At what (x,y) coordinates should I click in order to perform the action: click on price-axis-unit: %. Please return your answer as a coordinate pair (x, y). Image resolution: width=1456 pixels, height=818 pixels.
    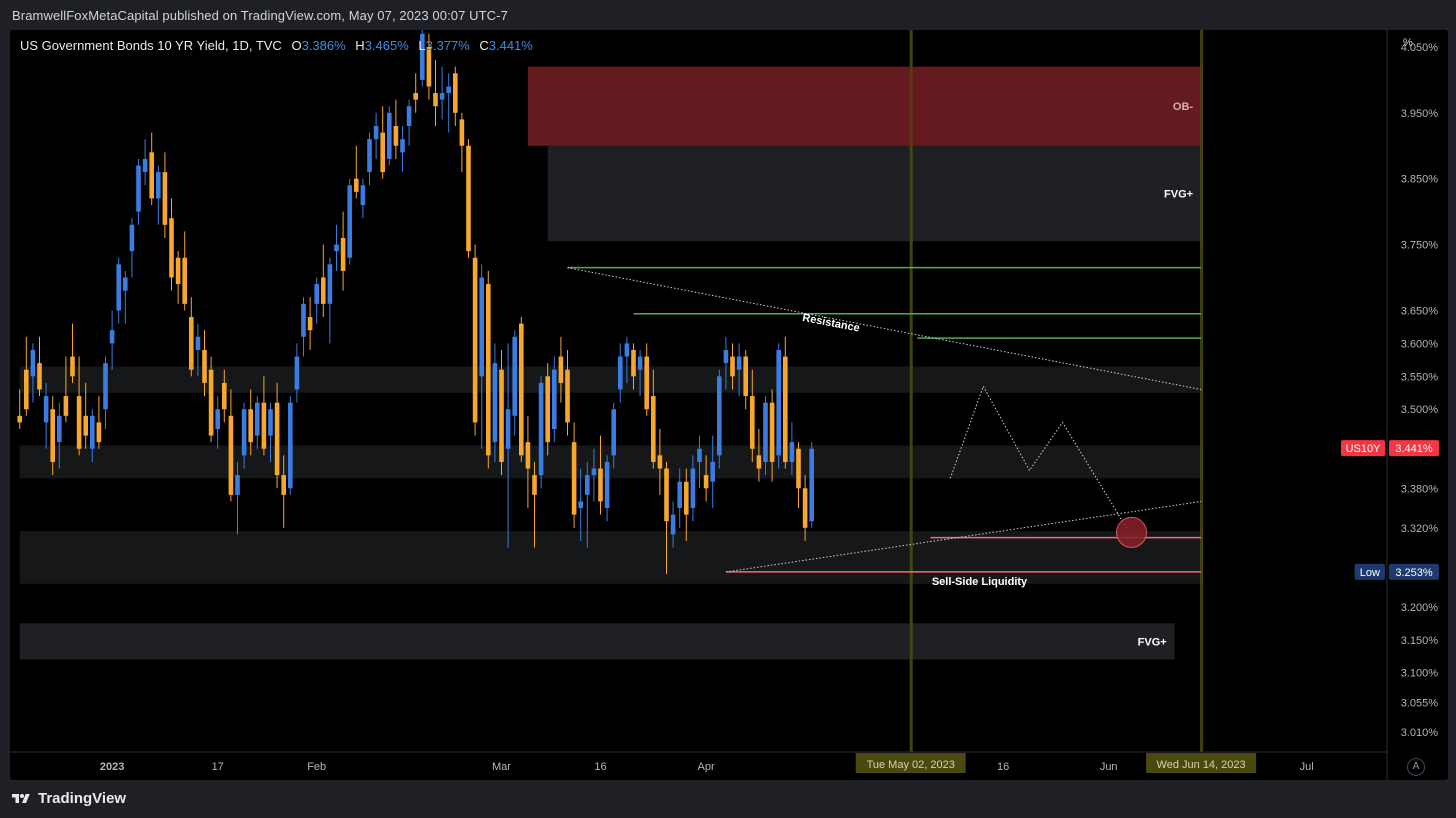
    Looking at the image, I should click on (1408, 43).